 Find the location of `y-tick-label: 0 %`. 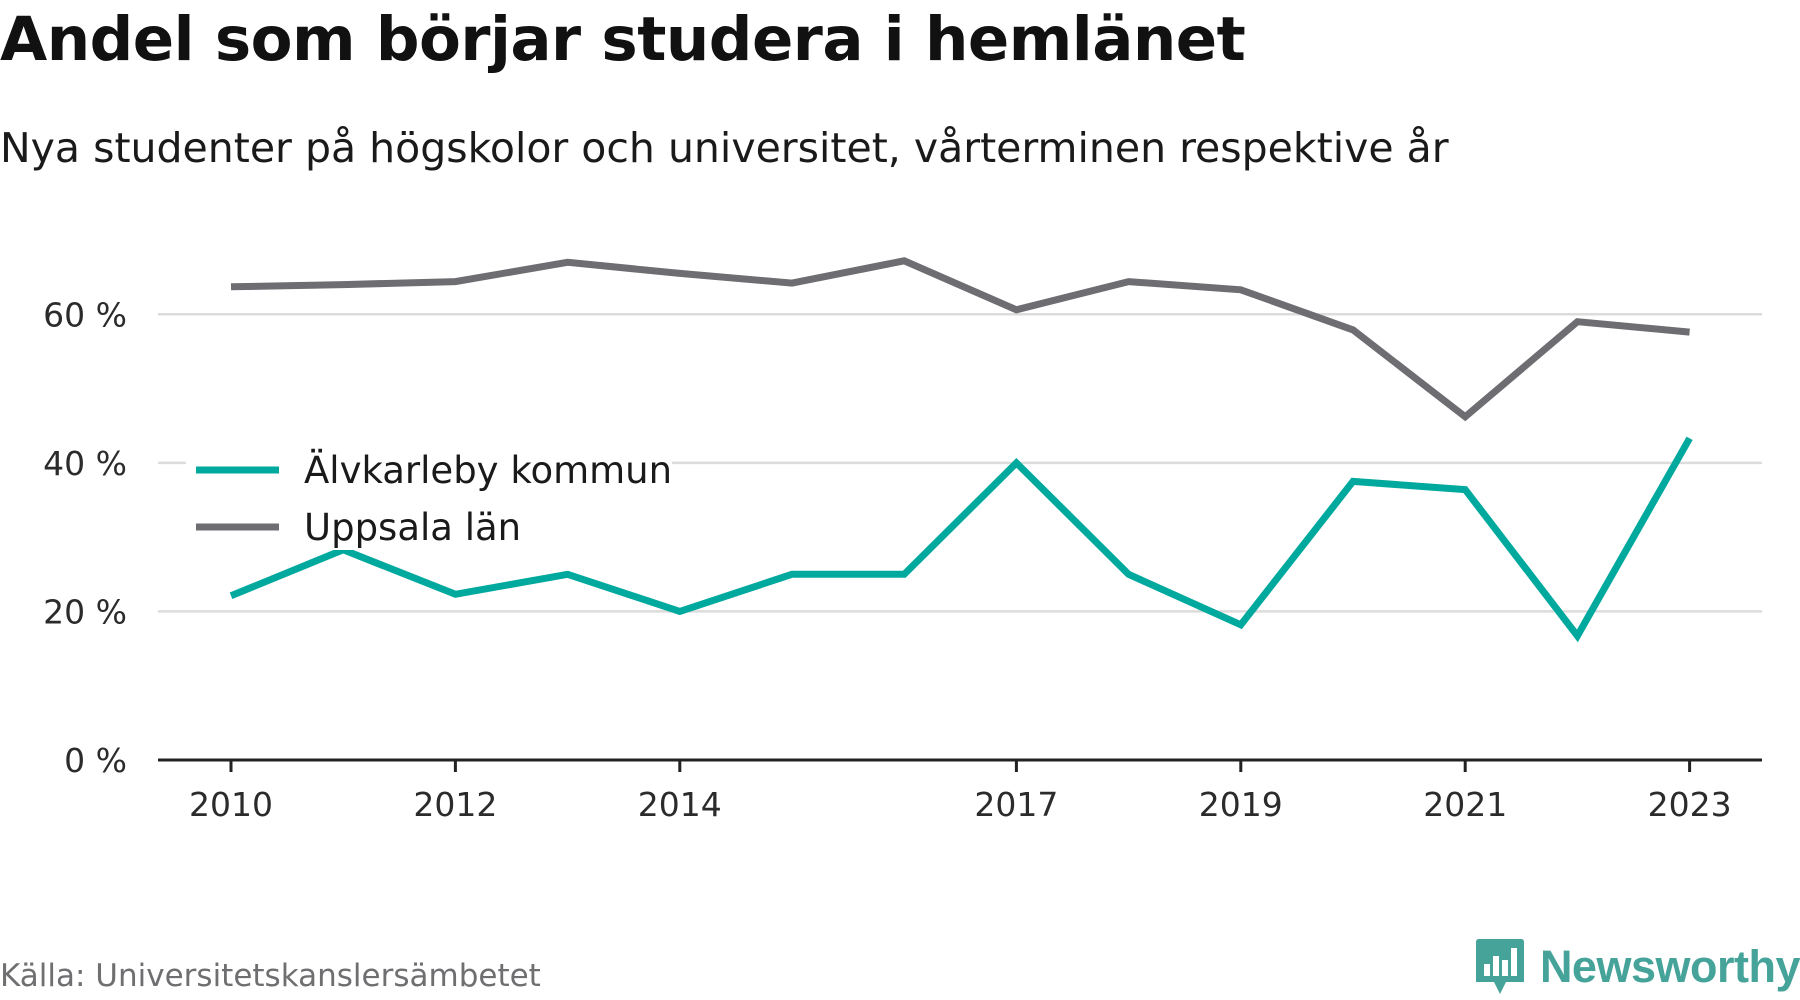

y-tick-label: 0 % is located at coordinates (95, 760).